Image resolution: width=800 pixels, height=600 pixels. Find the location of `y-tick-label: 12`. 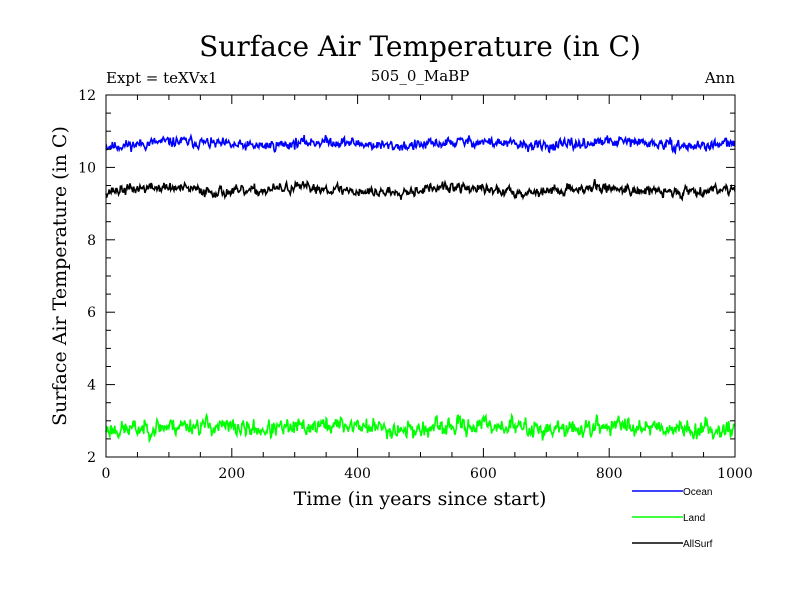

y-tick-label: 12 is located at coordinates (87, 96).